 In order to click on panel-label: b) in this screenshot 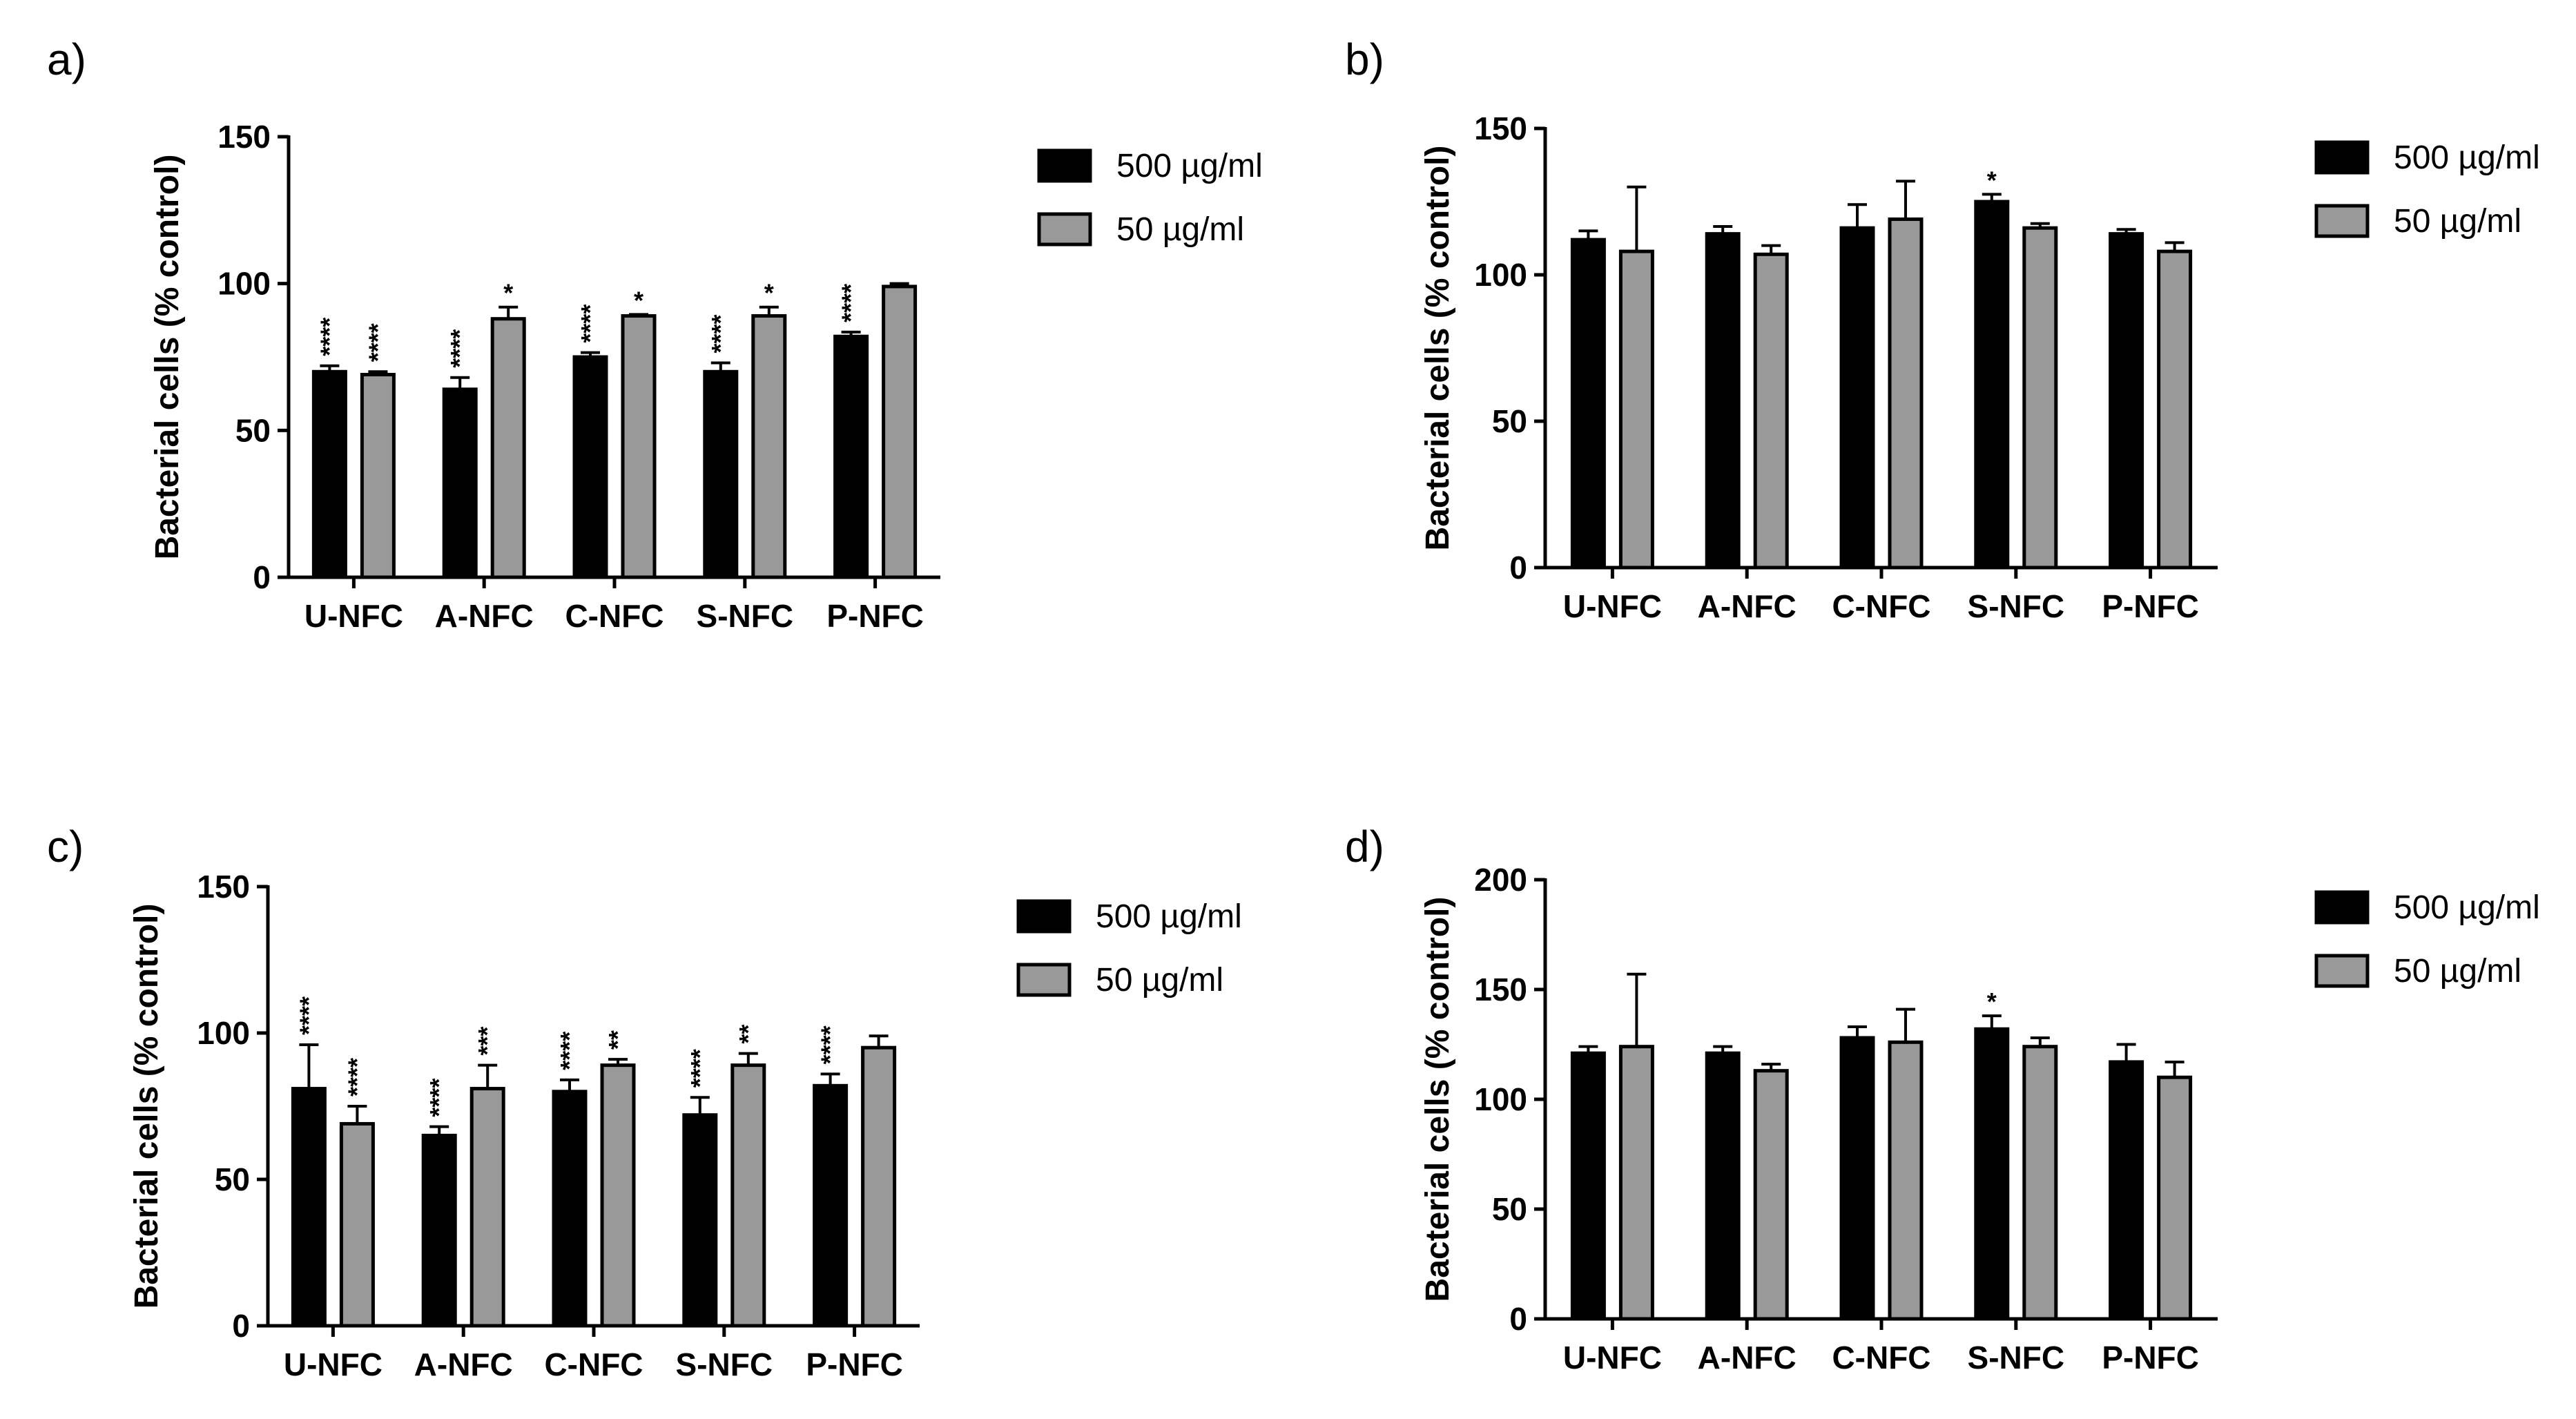, I will do `click(1365, 59)`.